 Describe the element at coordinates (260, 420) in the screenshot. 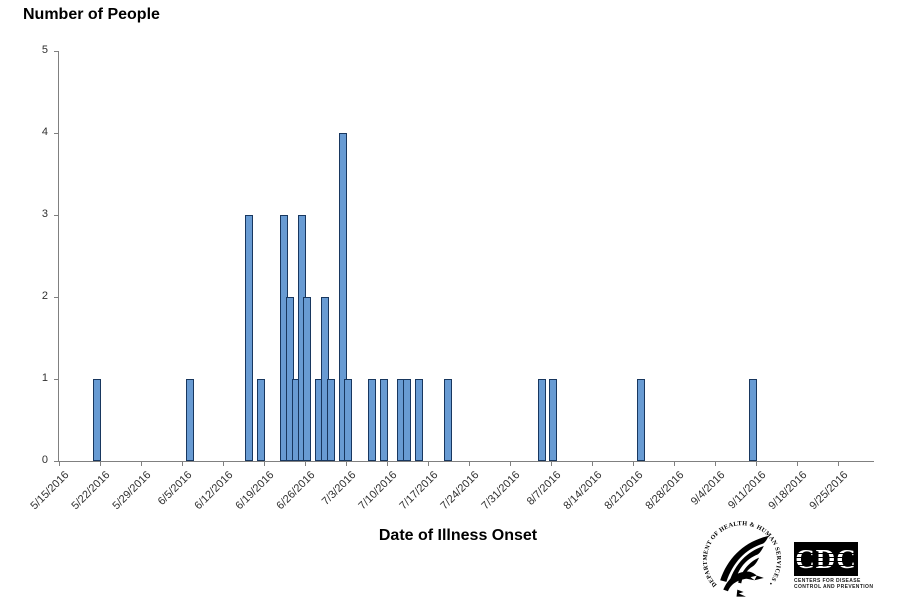

I see `bar-6-18-2016` at that location.